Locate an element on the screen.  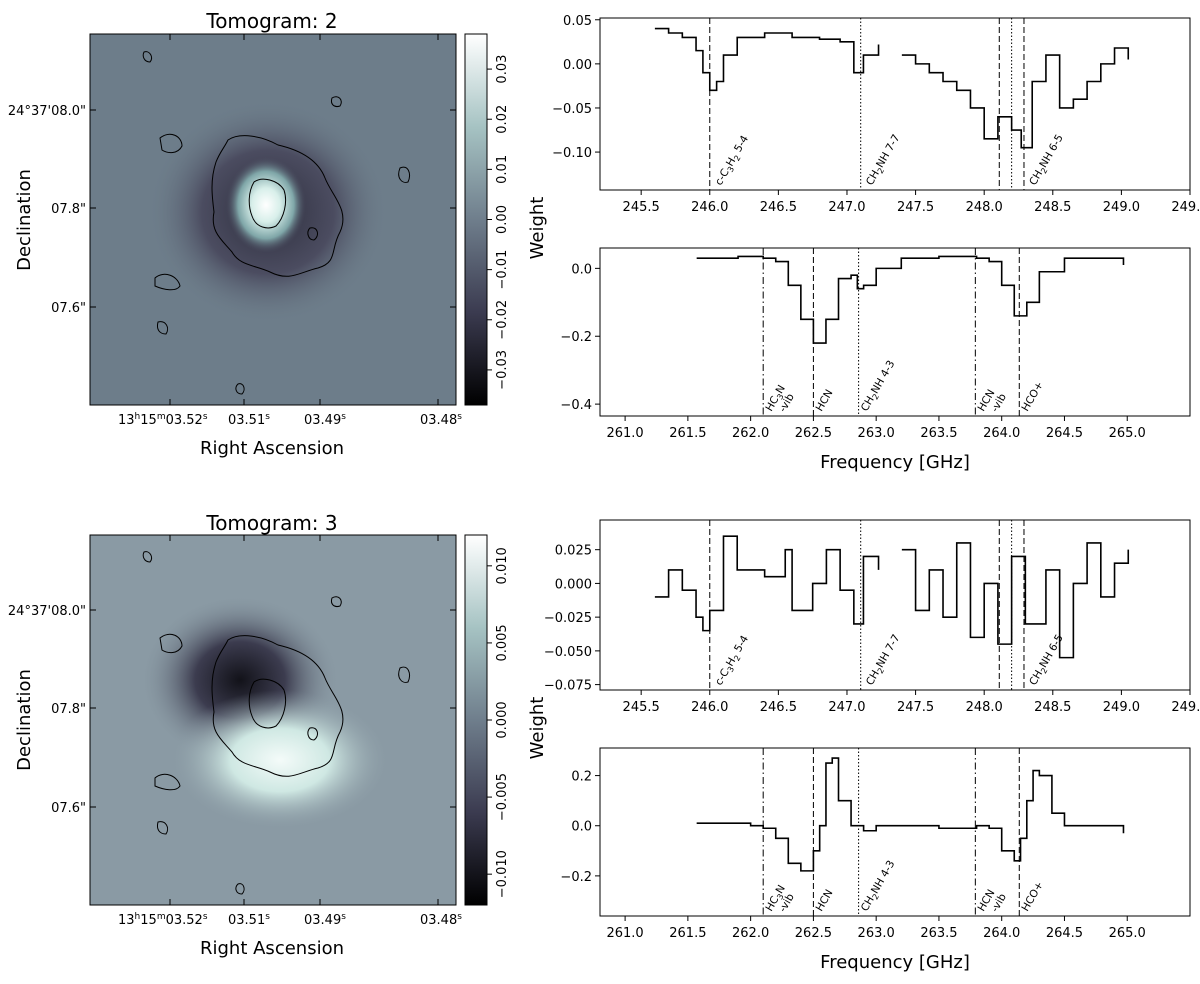
tomogram-2-cbar-tick-label: 0.03 is located at coordinates (502, 69).